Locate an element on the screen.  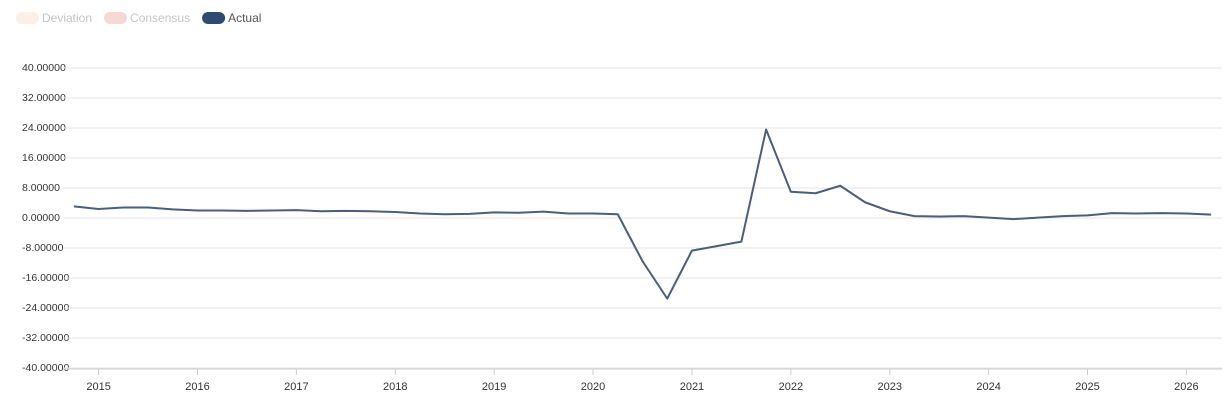
legend-label: Deviation is located at coordinates (67, 18).